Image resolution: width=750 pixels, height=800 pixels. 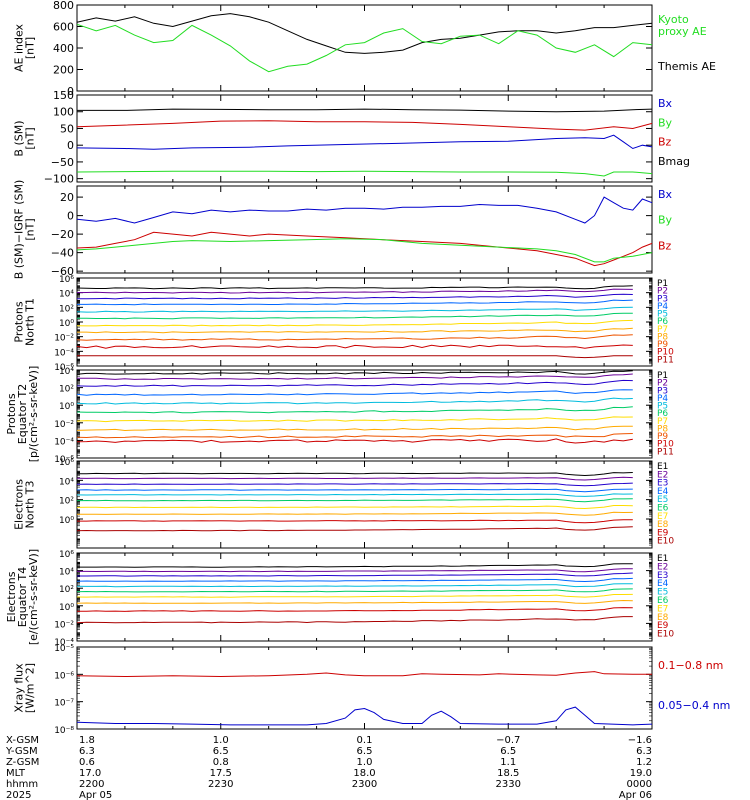 What do you see at coordinates (662, 484) in the screenshot?
I see `legend-entry: E3` at bounding box center [662, 484].